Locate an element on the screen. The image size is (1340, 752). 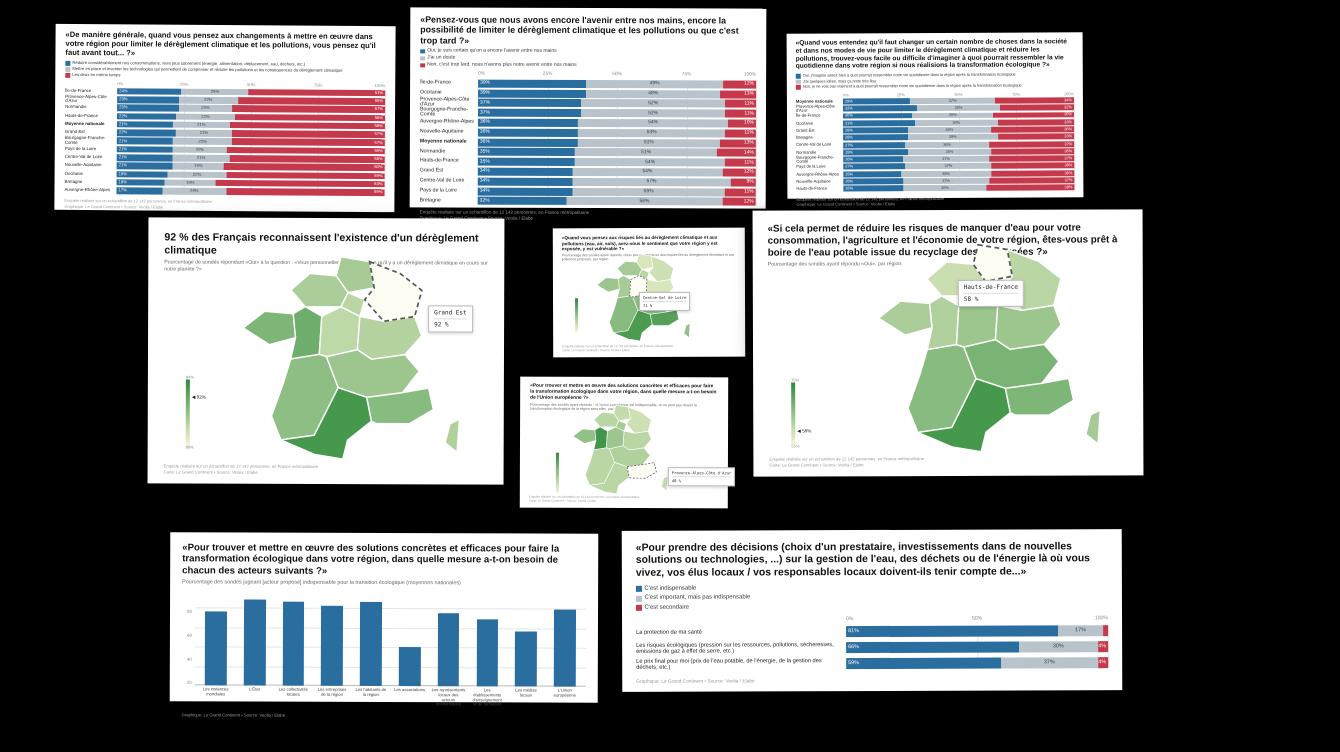
stacked-bar-row: 36% 51% 13% is located at coordinates (616, 143).